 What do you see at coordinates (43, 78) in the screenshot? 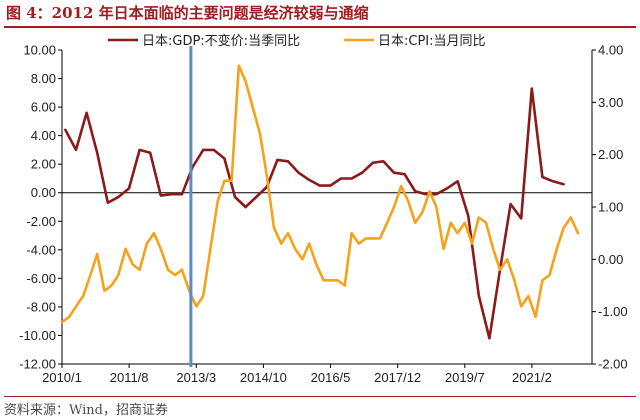
I see `y-left-tick-label: 8.00` at bounding box center [43, 78].